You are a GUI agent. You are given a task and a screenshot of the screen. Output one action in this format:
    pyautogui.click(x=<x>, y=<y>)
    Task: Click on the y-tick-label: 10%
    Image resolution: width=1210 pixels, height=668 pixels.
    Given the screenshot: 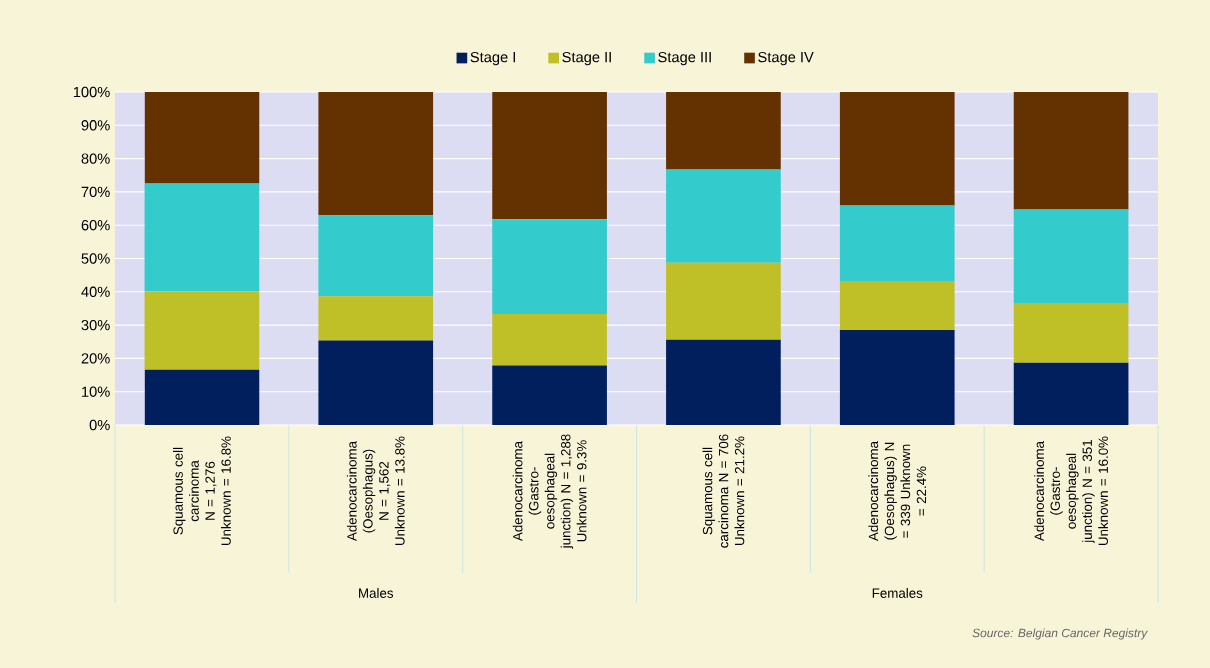 What is the action you would take?
    pyautogui.click(x=96, y=391)
    